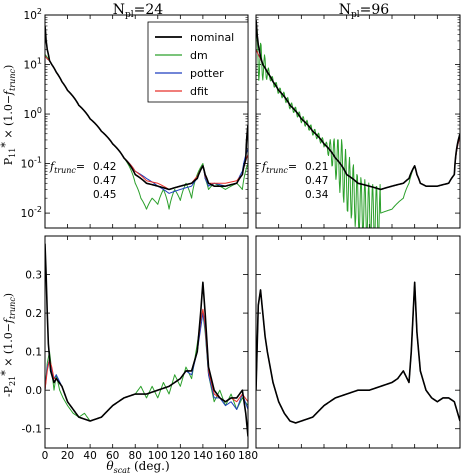  I want to click on x-tick-label: 180, so click(248, 456).